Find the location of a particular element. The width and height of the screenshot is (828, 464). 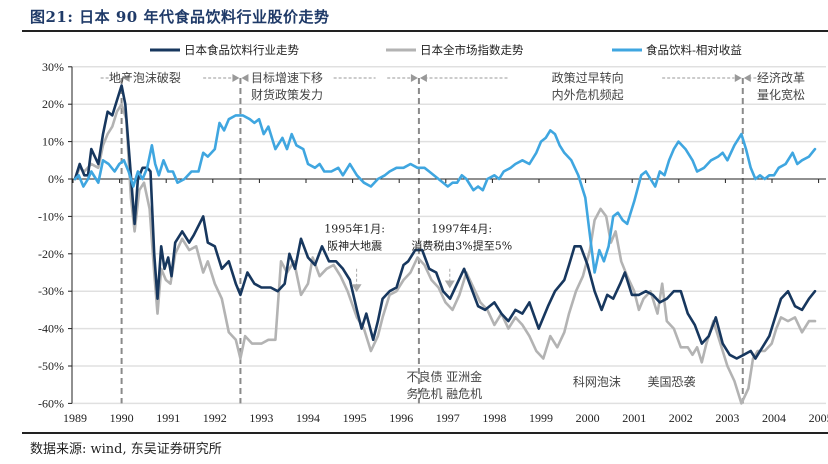

x-tick-label: 1994 is located at coordinates (308, 418).